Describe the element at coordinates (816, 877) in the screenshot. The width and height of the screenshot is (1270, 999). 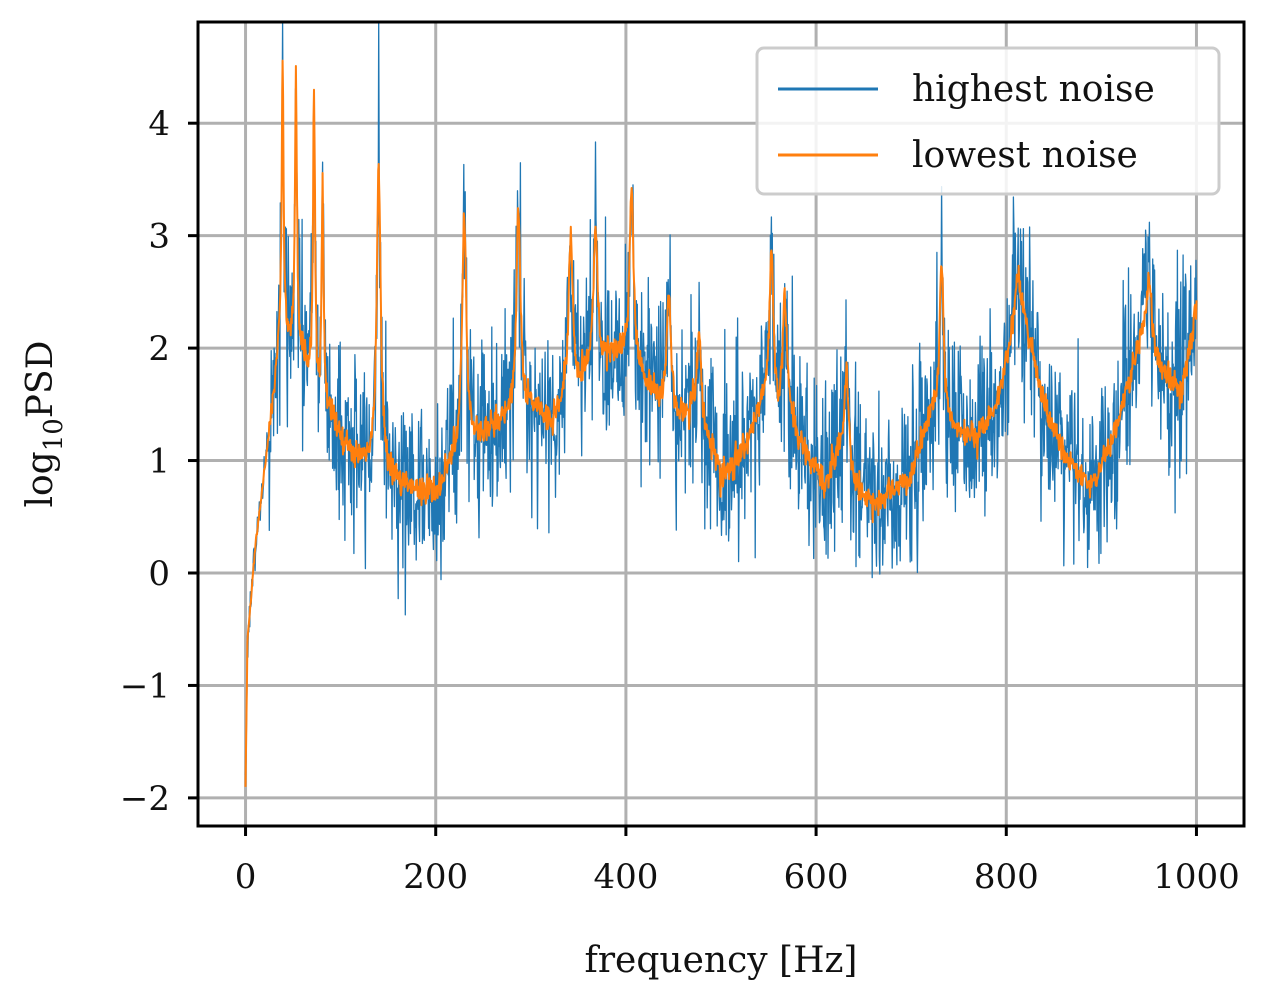
I see `x-tick-label: 600` at that location.